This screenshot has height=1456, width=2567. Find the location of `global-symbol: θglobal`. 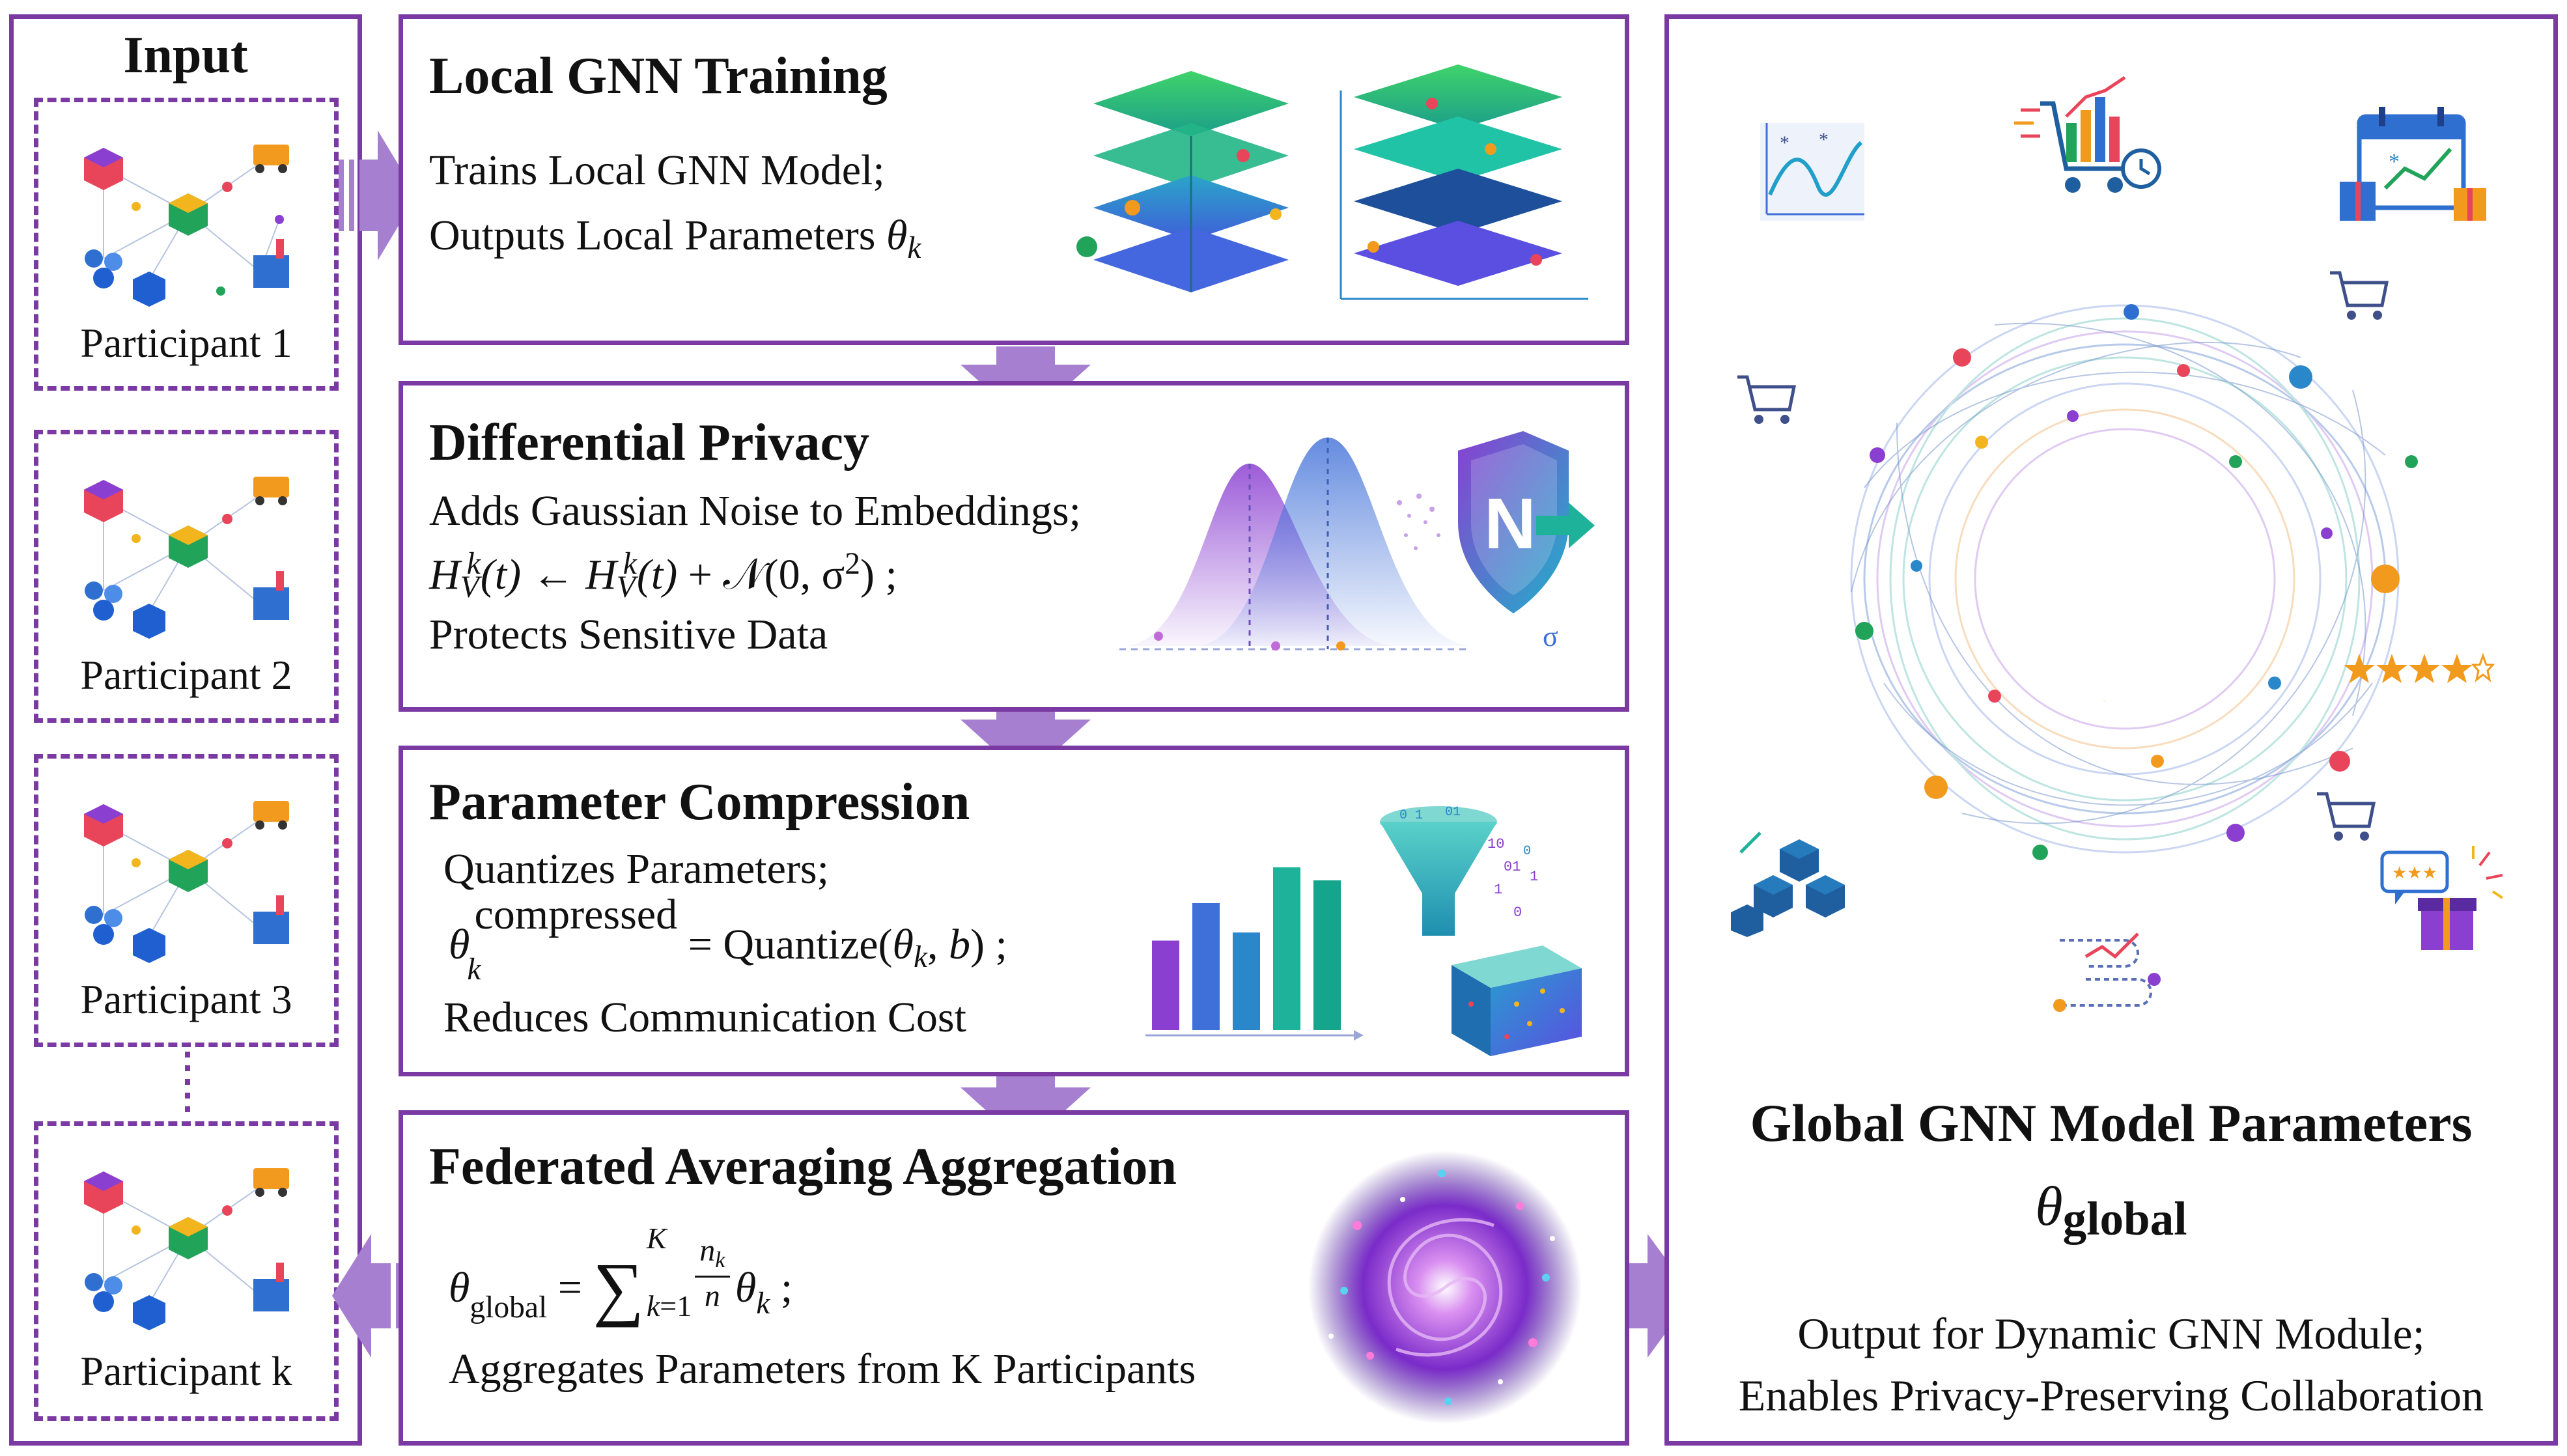

global-symbol: θglobal is located at coordinates (2111, 1209).